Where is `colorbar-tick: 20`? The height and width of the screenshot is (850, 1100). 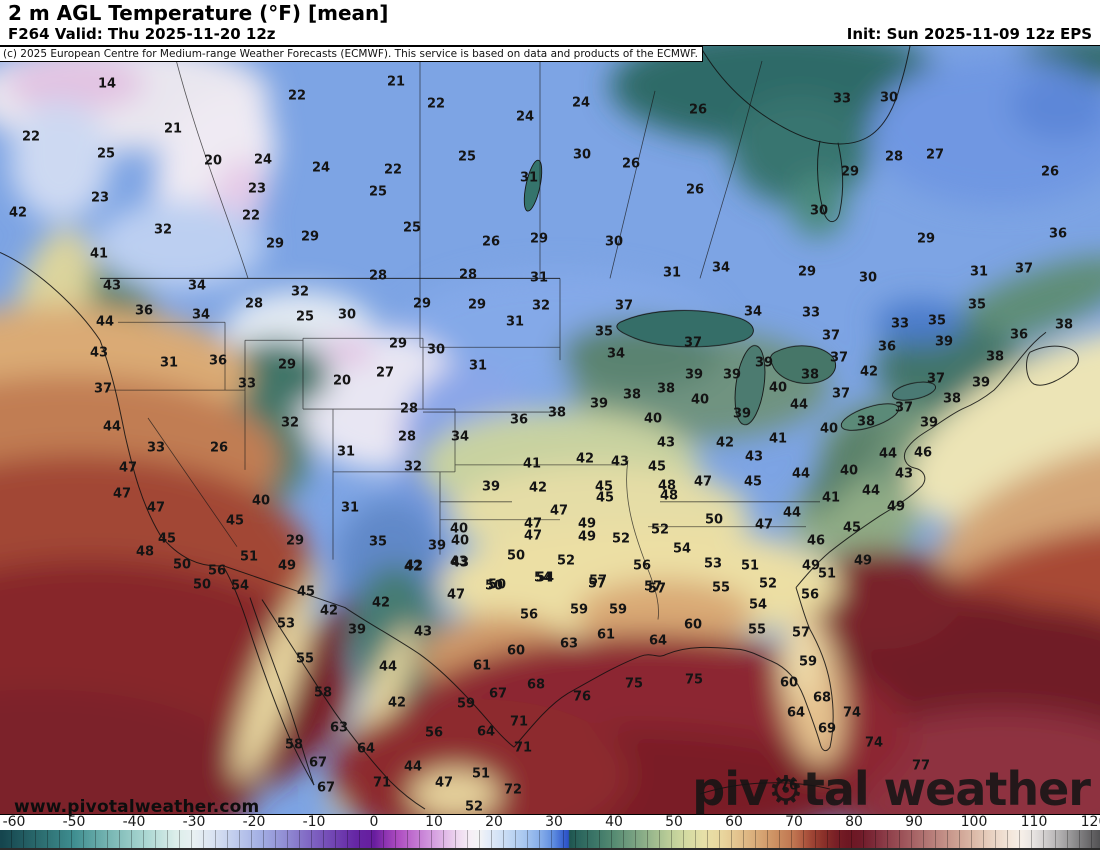
colorbar-tick: 20 is located at coordinates (494, 822).